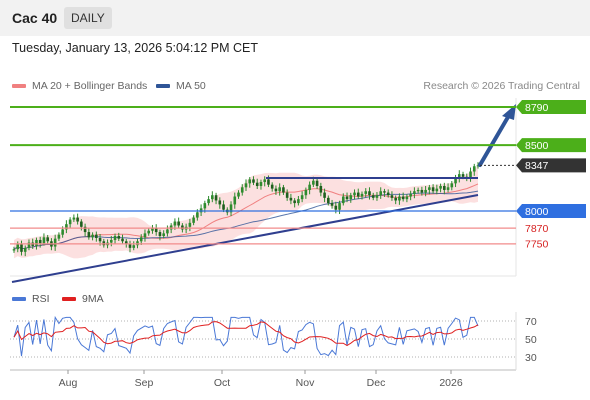  Describe the element at coordinates (163, 86) in the screenshot. I see `ma50-swatch` at that location.